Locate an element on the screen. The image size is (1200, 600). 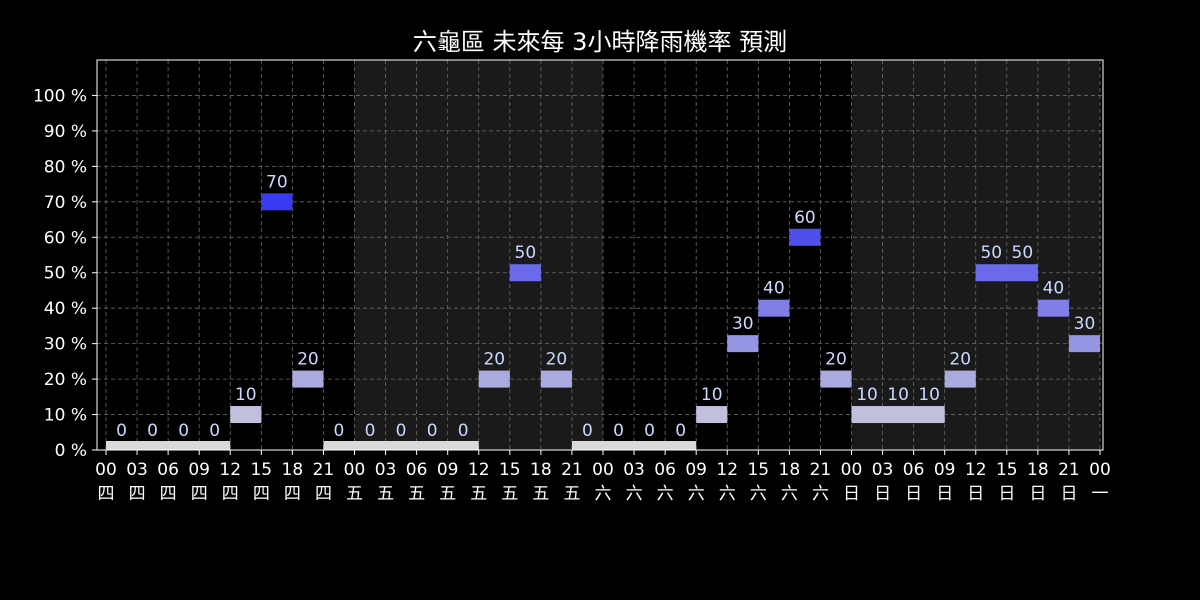
y-tick-label: 80 % is located at coordinates (65, 167).